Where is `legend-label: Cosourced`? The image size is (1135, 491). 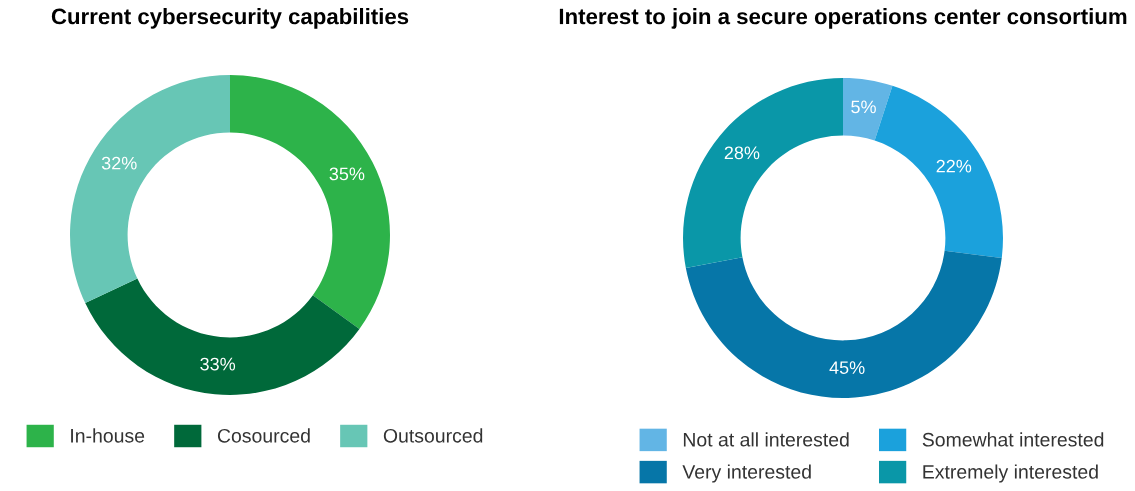 legend-label: Cosourced is located at coordinates (263, 435).